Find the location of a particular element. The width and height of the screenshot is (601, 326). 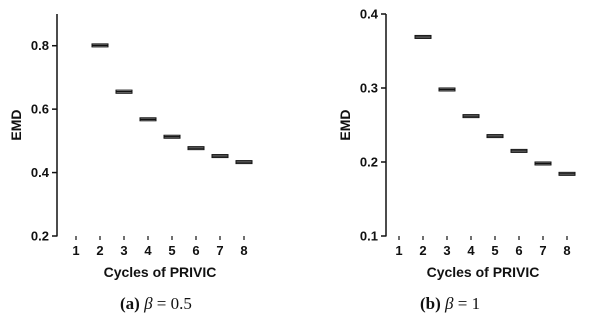

caption-b-label: (b) is located at coordinates (430, 303).